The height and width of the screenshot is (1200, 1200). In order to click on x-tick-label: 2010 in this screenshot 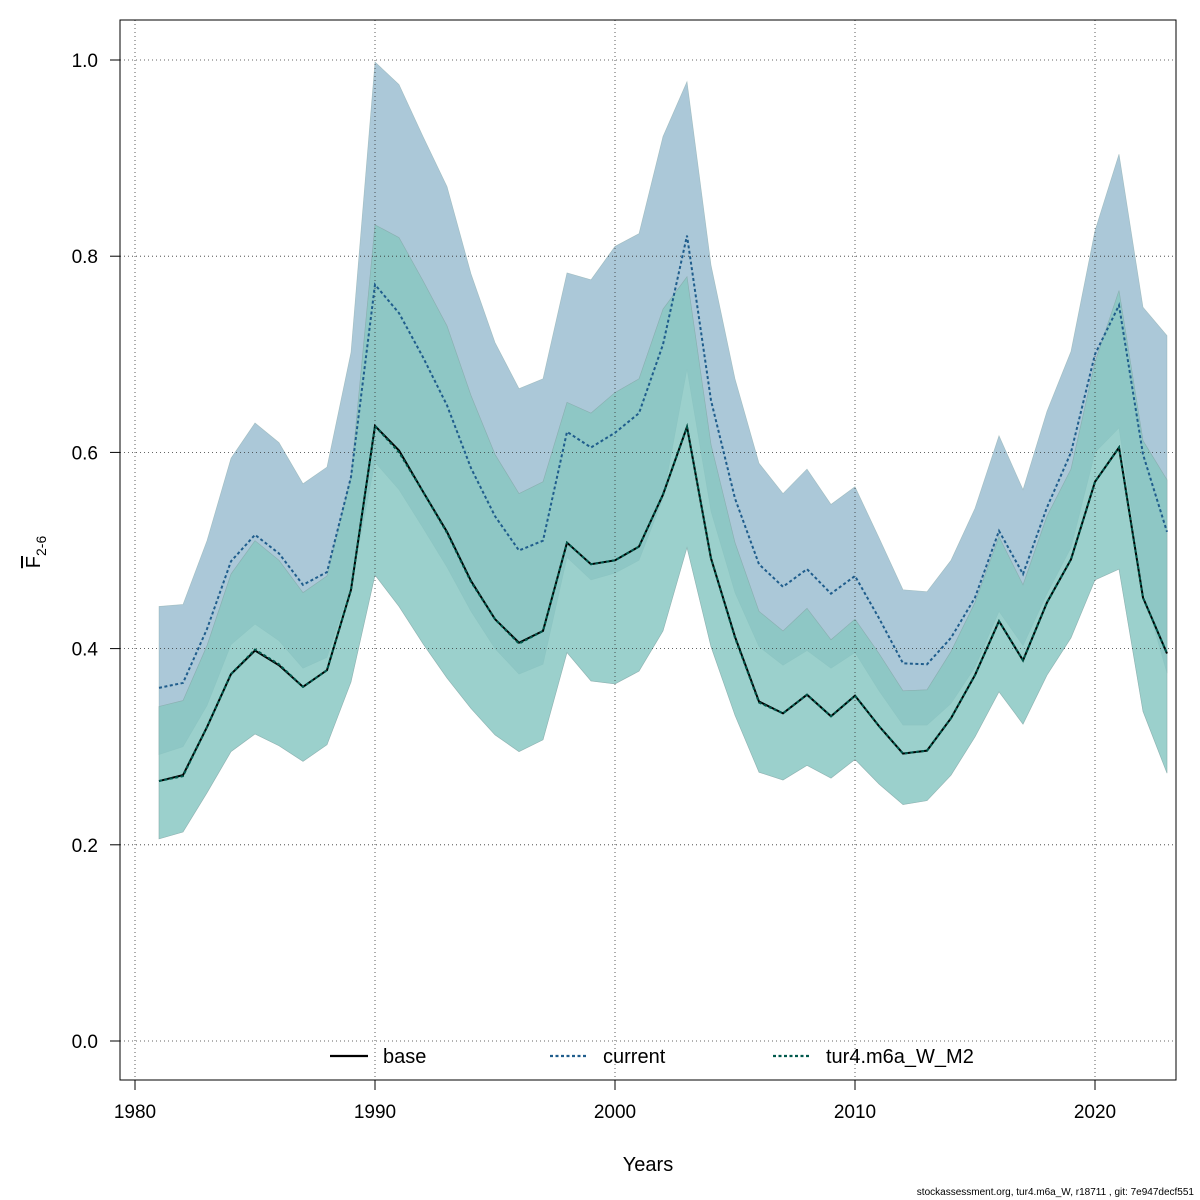, I will do `click(855, 1112)`.